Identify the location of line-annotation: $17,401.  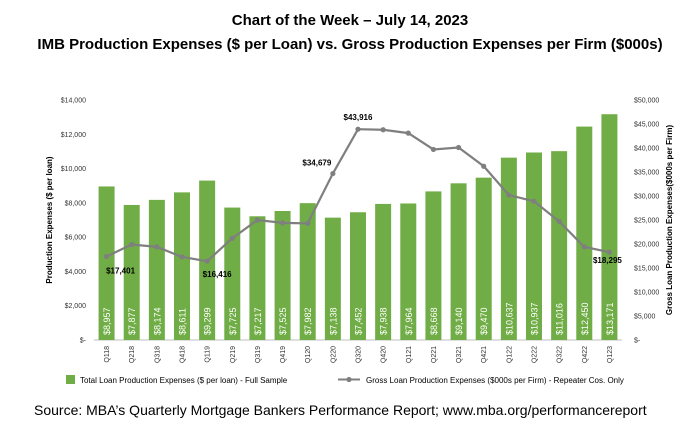
(120, 270).